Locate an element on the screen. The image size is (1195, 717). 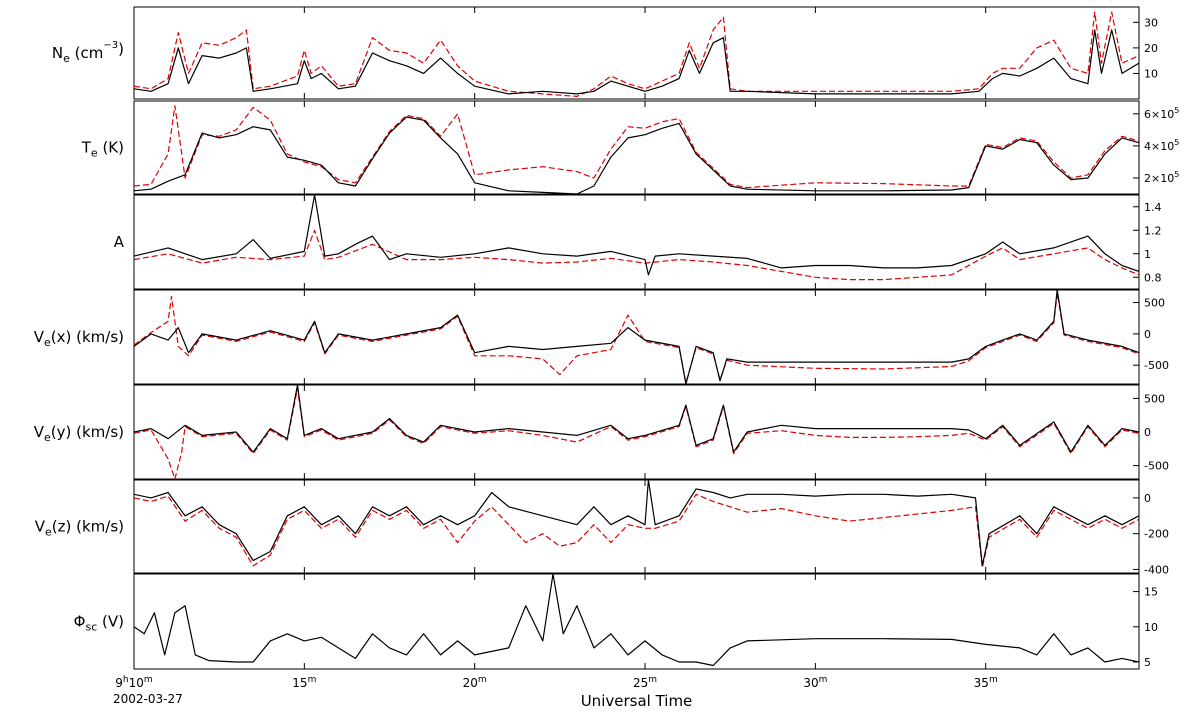
series-black-phi is located at coordinates (636, 620).